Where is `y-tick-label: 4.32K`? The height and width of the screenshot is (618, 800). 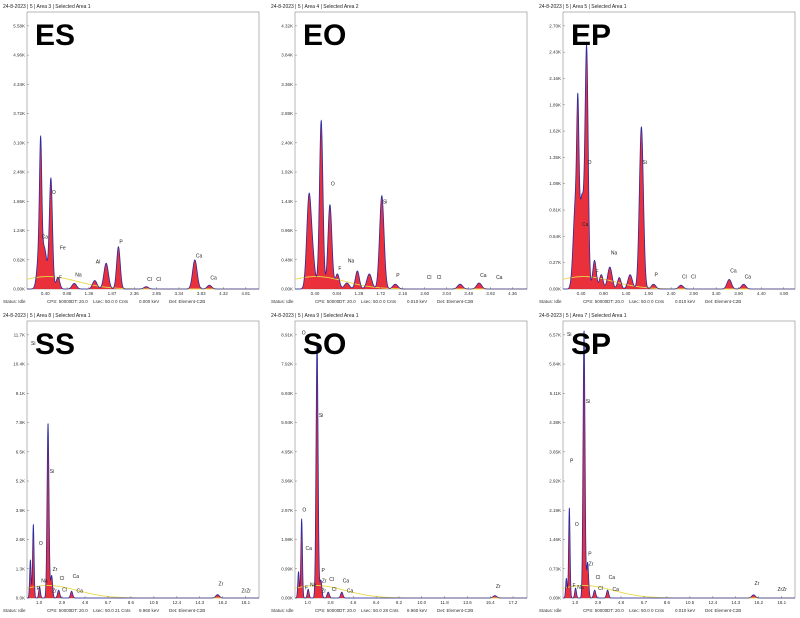 y-tick-label: 4.32K is located at coordinates (287, 25).